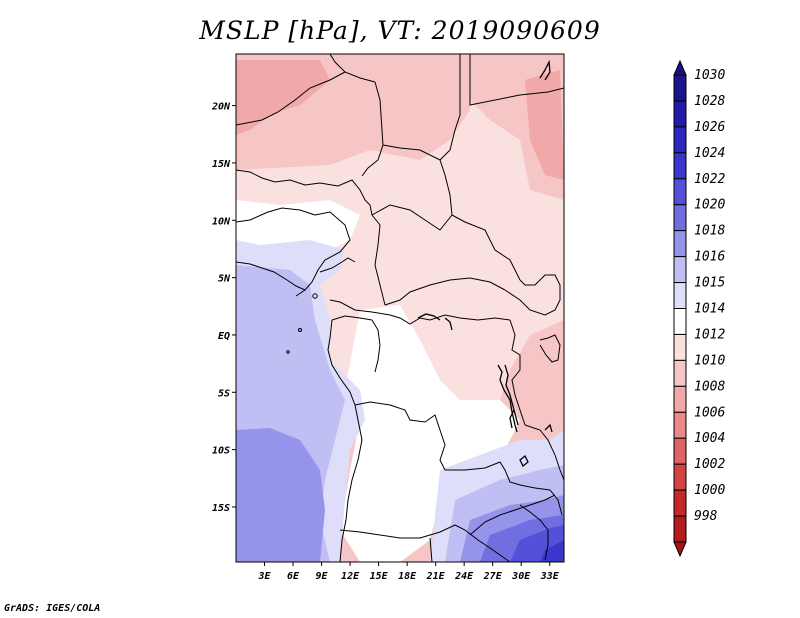 This screenshot has height=618, width=800. What do you see at coordinates (224, 279) in the screenshot?
I see `lat-label: 5N` at bounding box center [224, 279].